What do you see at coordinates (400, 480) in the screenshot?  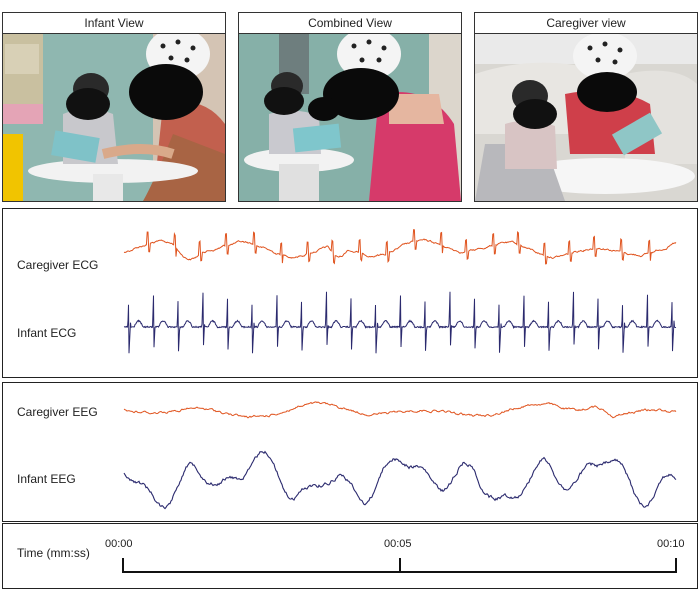 I see `infant-eeg-trace` at bounding box center [400, 480].